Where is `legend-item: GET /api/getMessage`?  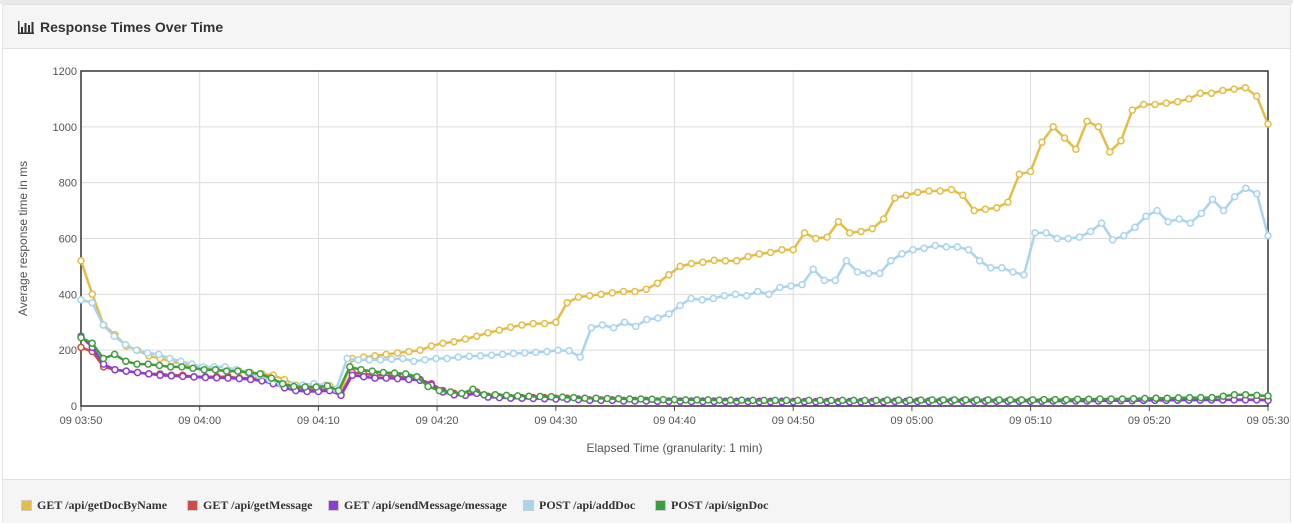
legend-item: GET /api/getMessage is located at coordinates (249, 505).